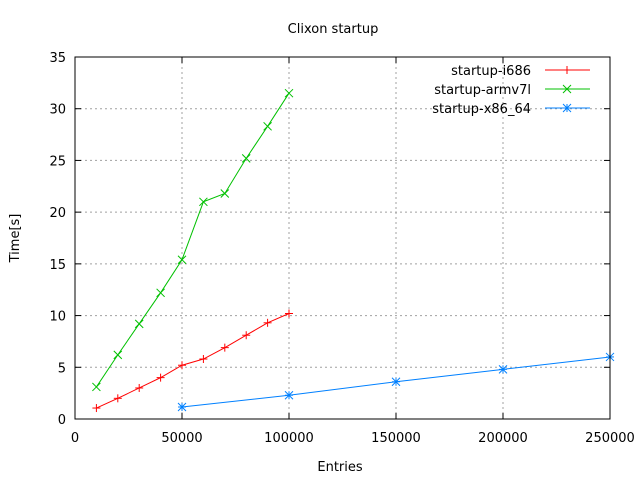 The height and width of the screenshot is (484, 640). Describe the element at coordinates (75, 438) in the screenshot. I see `x-tick-label: 0` at that location.